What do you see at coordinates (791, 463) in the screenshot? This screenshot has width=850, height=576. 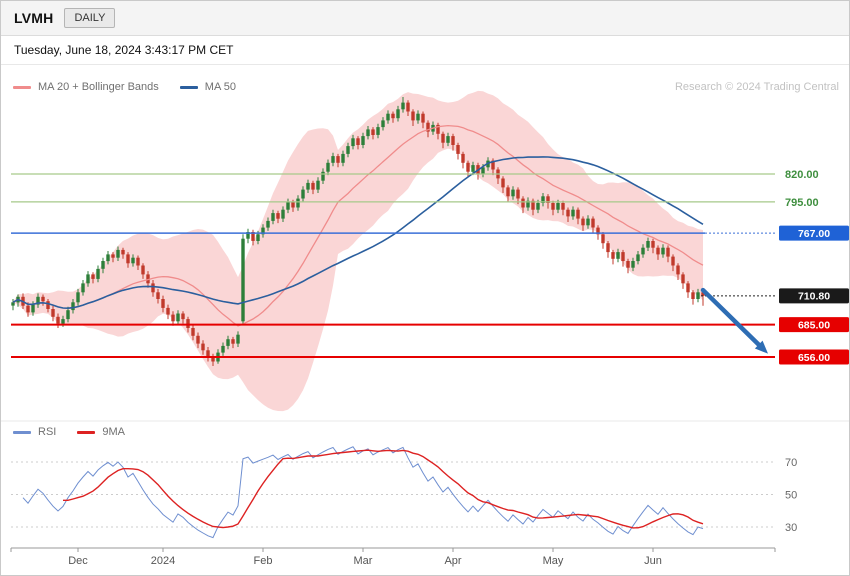 I see `rsi-axis-label-70: 70` at bounding box center [791, 463].